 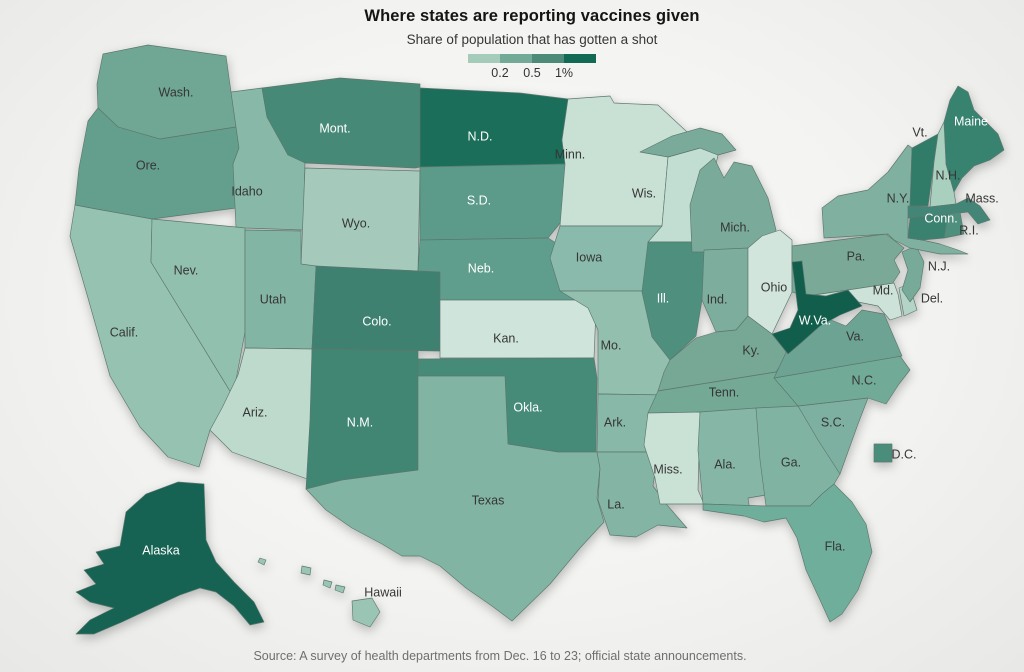 What do you see at coordinates (500, 73) in the screenshot?
I see `legend-tick: 0.2` at bounding box center [500, 73].